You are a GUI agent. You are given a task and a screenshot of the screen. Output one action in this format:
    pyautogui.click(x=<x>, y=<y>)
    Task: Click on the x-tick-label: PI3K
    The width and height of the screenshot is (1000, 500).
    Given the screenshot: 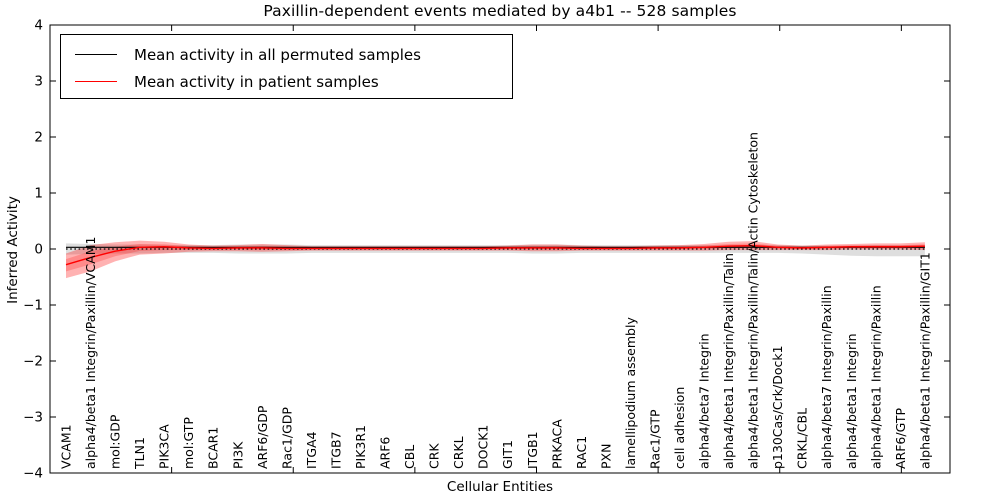 What is the action you would take?
    pyautogui.click(x=237, y=455)
    